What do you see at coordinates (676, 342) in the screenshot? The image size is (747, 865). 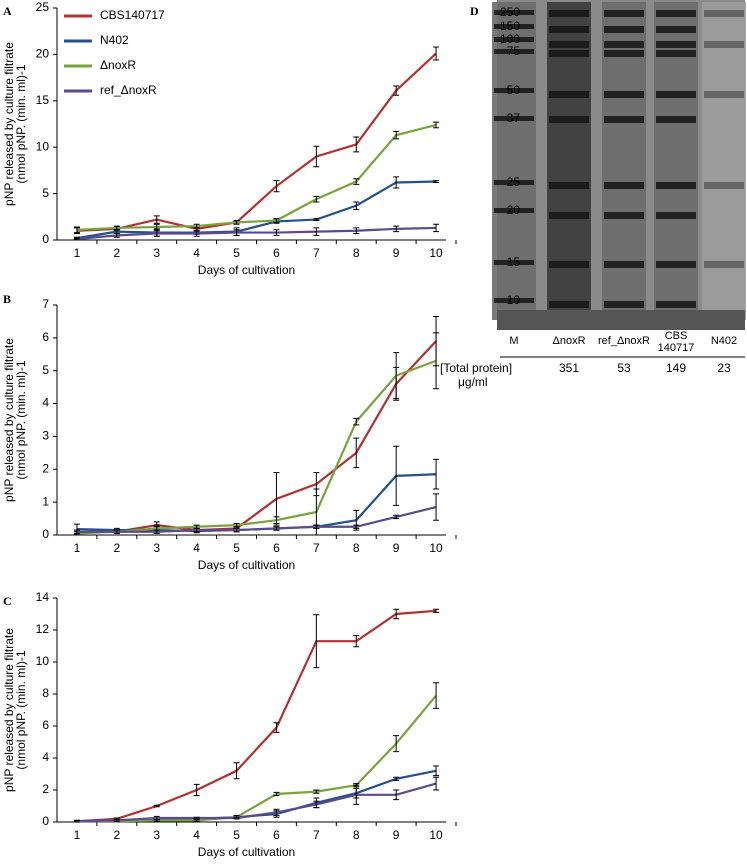 I see `lane-label: CBS 140717` at bounding box center [676, 342].